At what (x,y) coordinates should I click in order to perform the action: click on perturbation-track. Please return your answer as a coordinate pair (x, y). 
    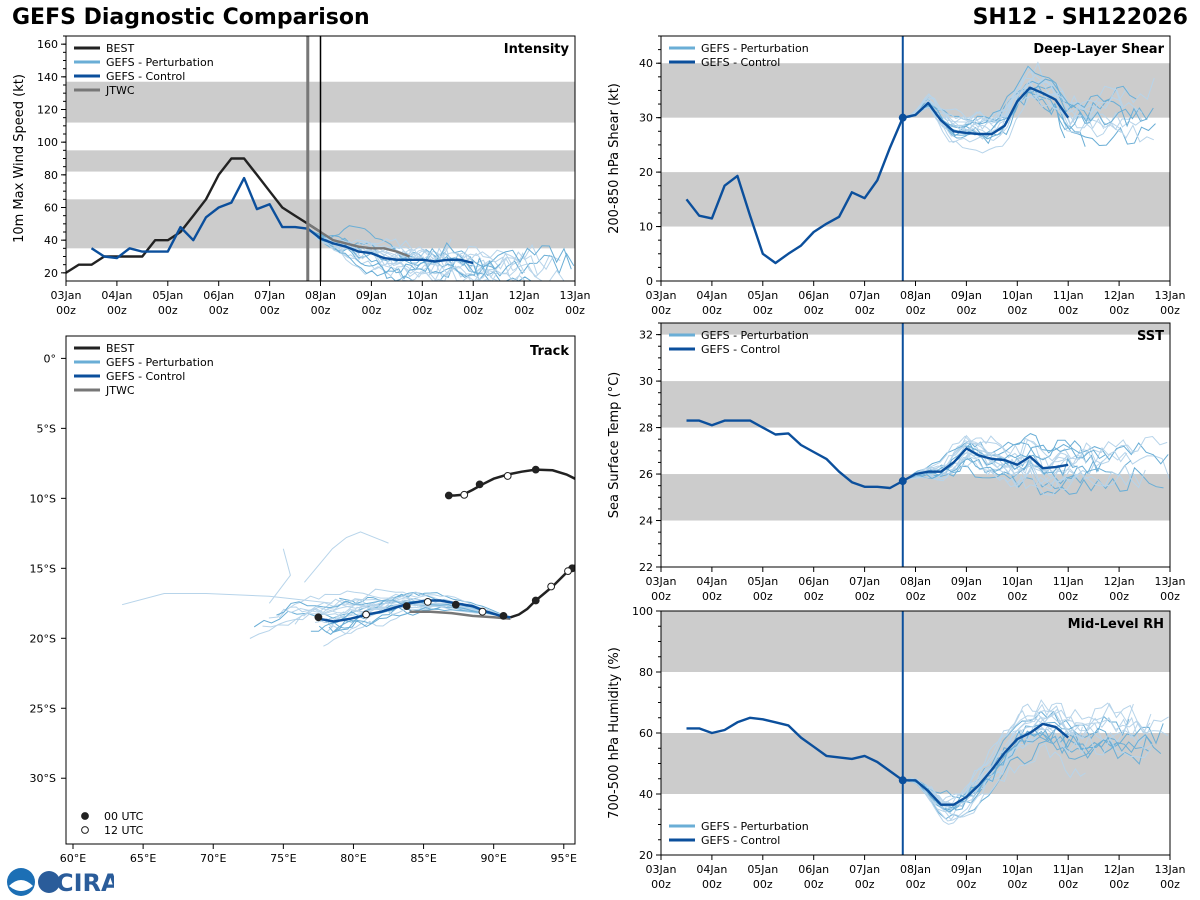
    Looking at the image, I should click on (425, 605).